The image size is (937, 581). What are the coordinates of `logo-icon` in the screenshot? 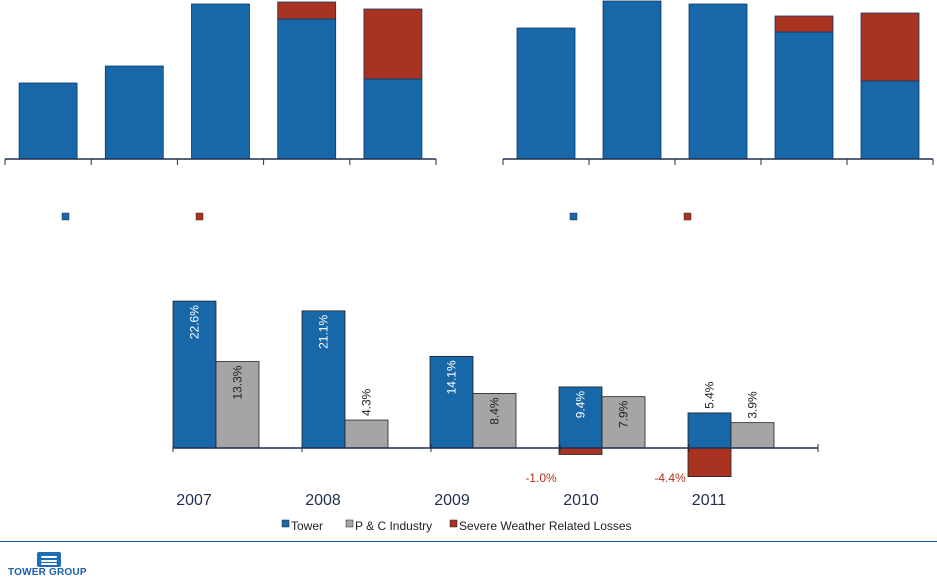 It's located at (49, 559).